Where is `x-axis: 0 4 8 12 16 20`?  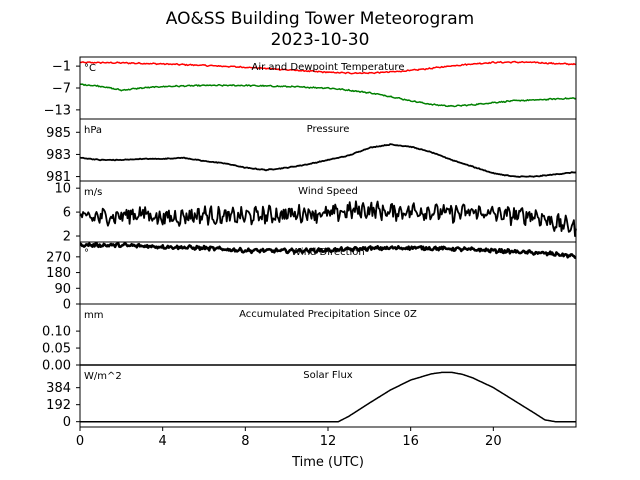 x-axis: 0 4 8 12 16 20 is located at coordinates (289, 438).